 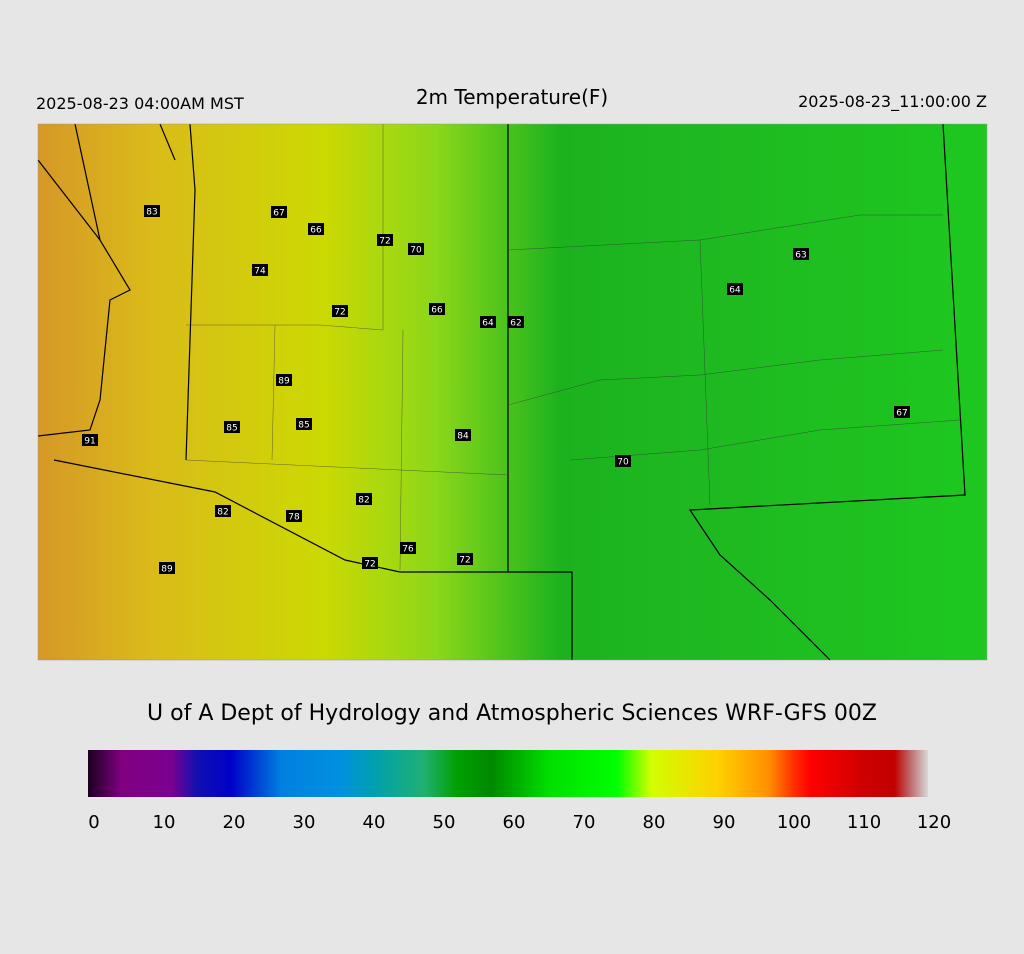 I want to click on colorbar-tick-label: 20, so click(x=234, y=822).